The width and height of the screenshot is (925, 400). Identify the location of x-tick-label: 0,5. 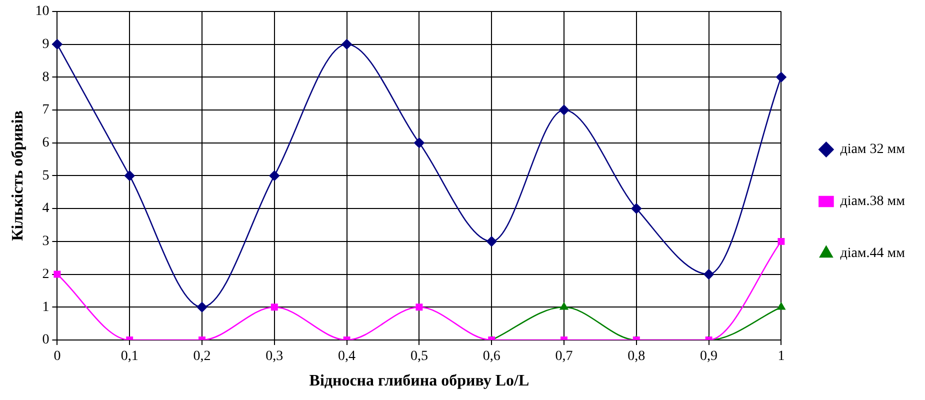
(419, 356).